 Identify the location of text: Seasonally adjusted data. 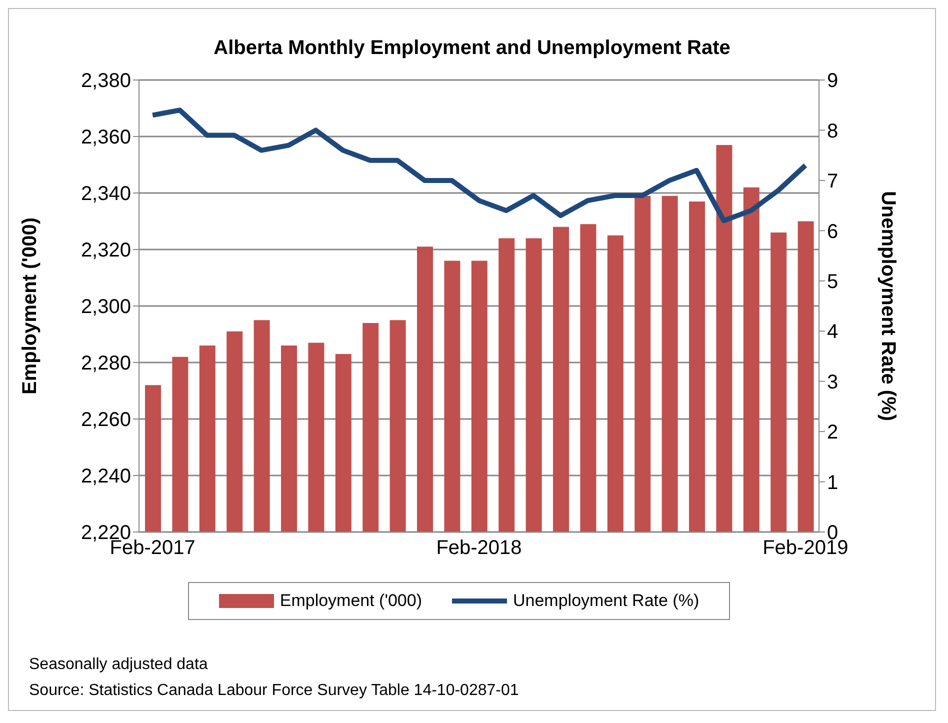
(119, 665).